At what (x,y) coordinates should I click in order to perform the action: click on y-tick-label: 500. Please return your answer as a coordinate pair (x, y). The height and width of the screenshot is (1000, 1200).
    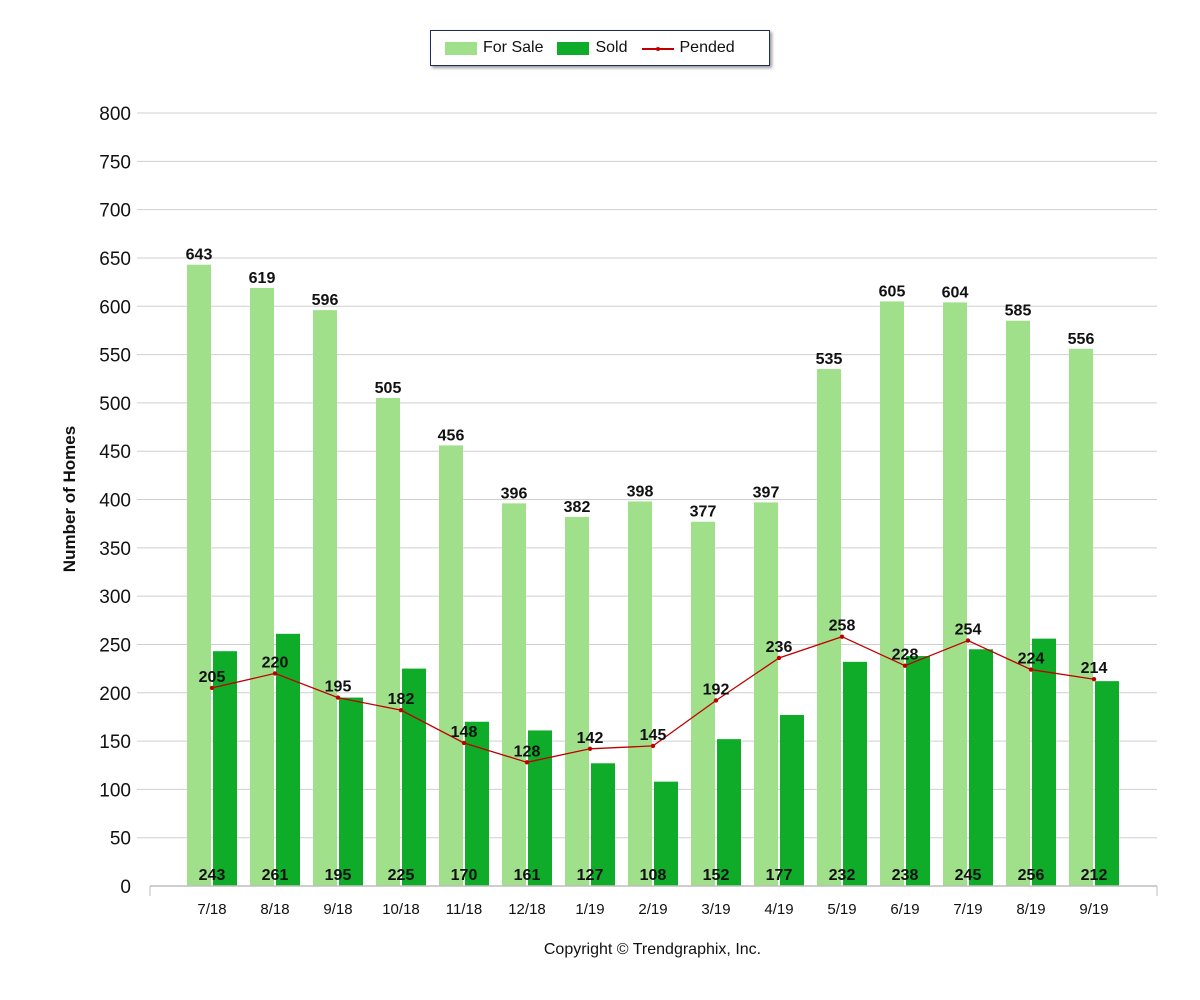
    Looking at the image, I should click on (115, 404).